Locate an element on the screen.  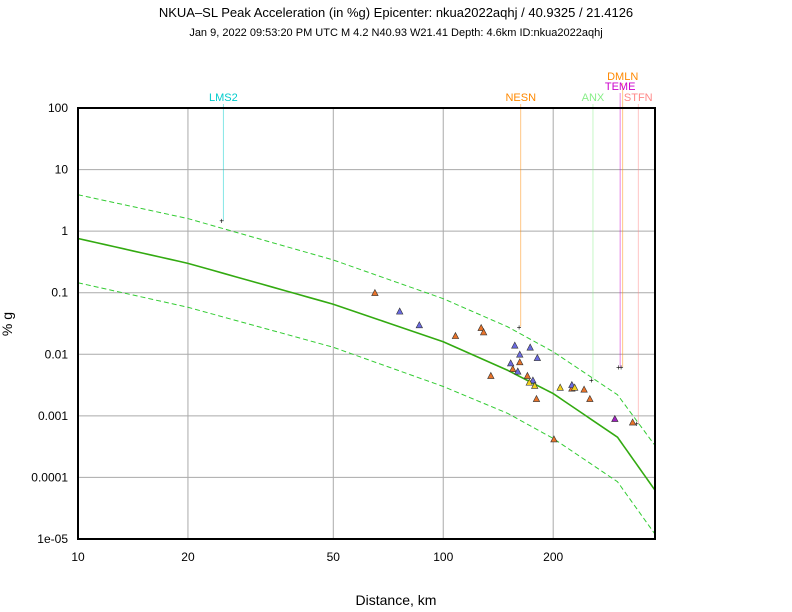
station-label: STFN is located at coordinates (638, 98).